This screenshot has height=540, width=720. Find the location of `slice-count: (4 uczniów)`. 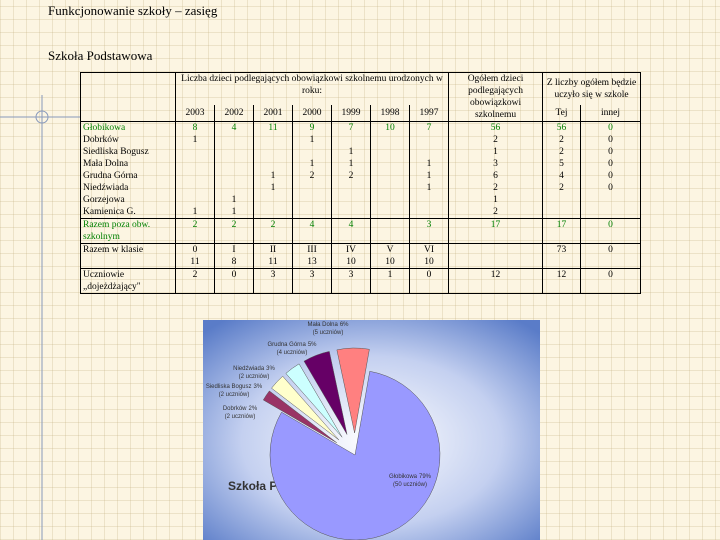

slice-count: (4 uczniów) is located at coordinates (292, 353).